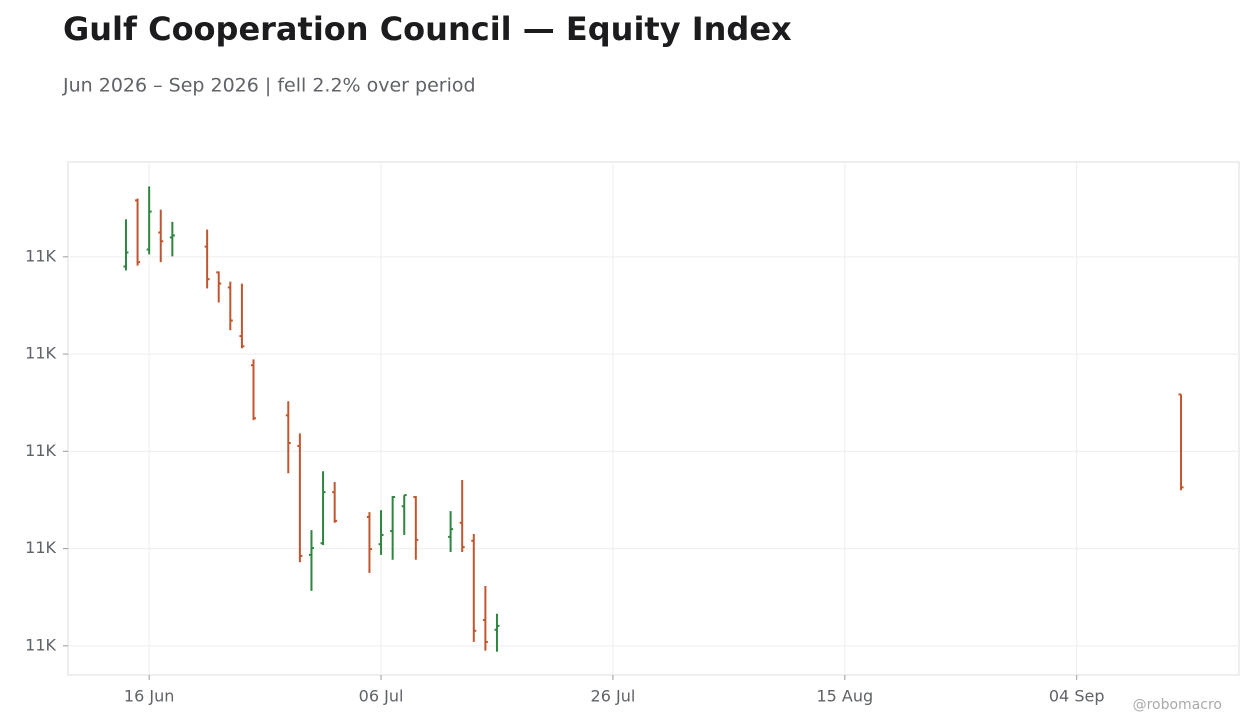 Image resolution: width=1260 pixels, height=728 pixels. I want to click on chart-title: Gulf Cooperation Council — Equity Index, so click(427, 29).